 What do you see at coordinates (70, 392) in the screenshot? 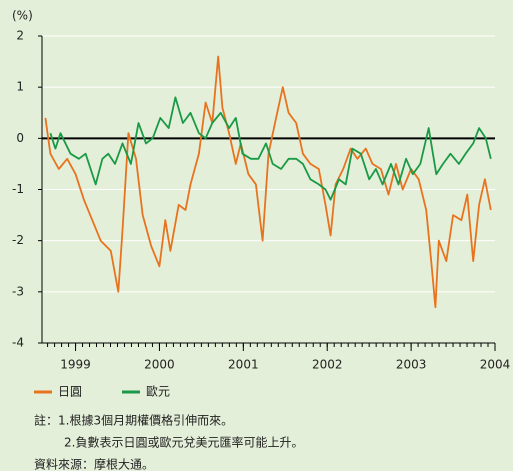
I see `legend-label: 日圓` at bounding box center [70, 392].